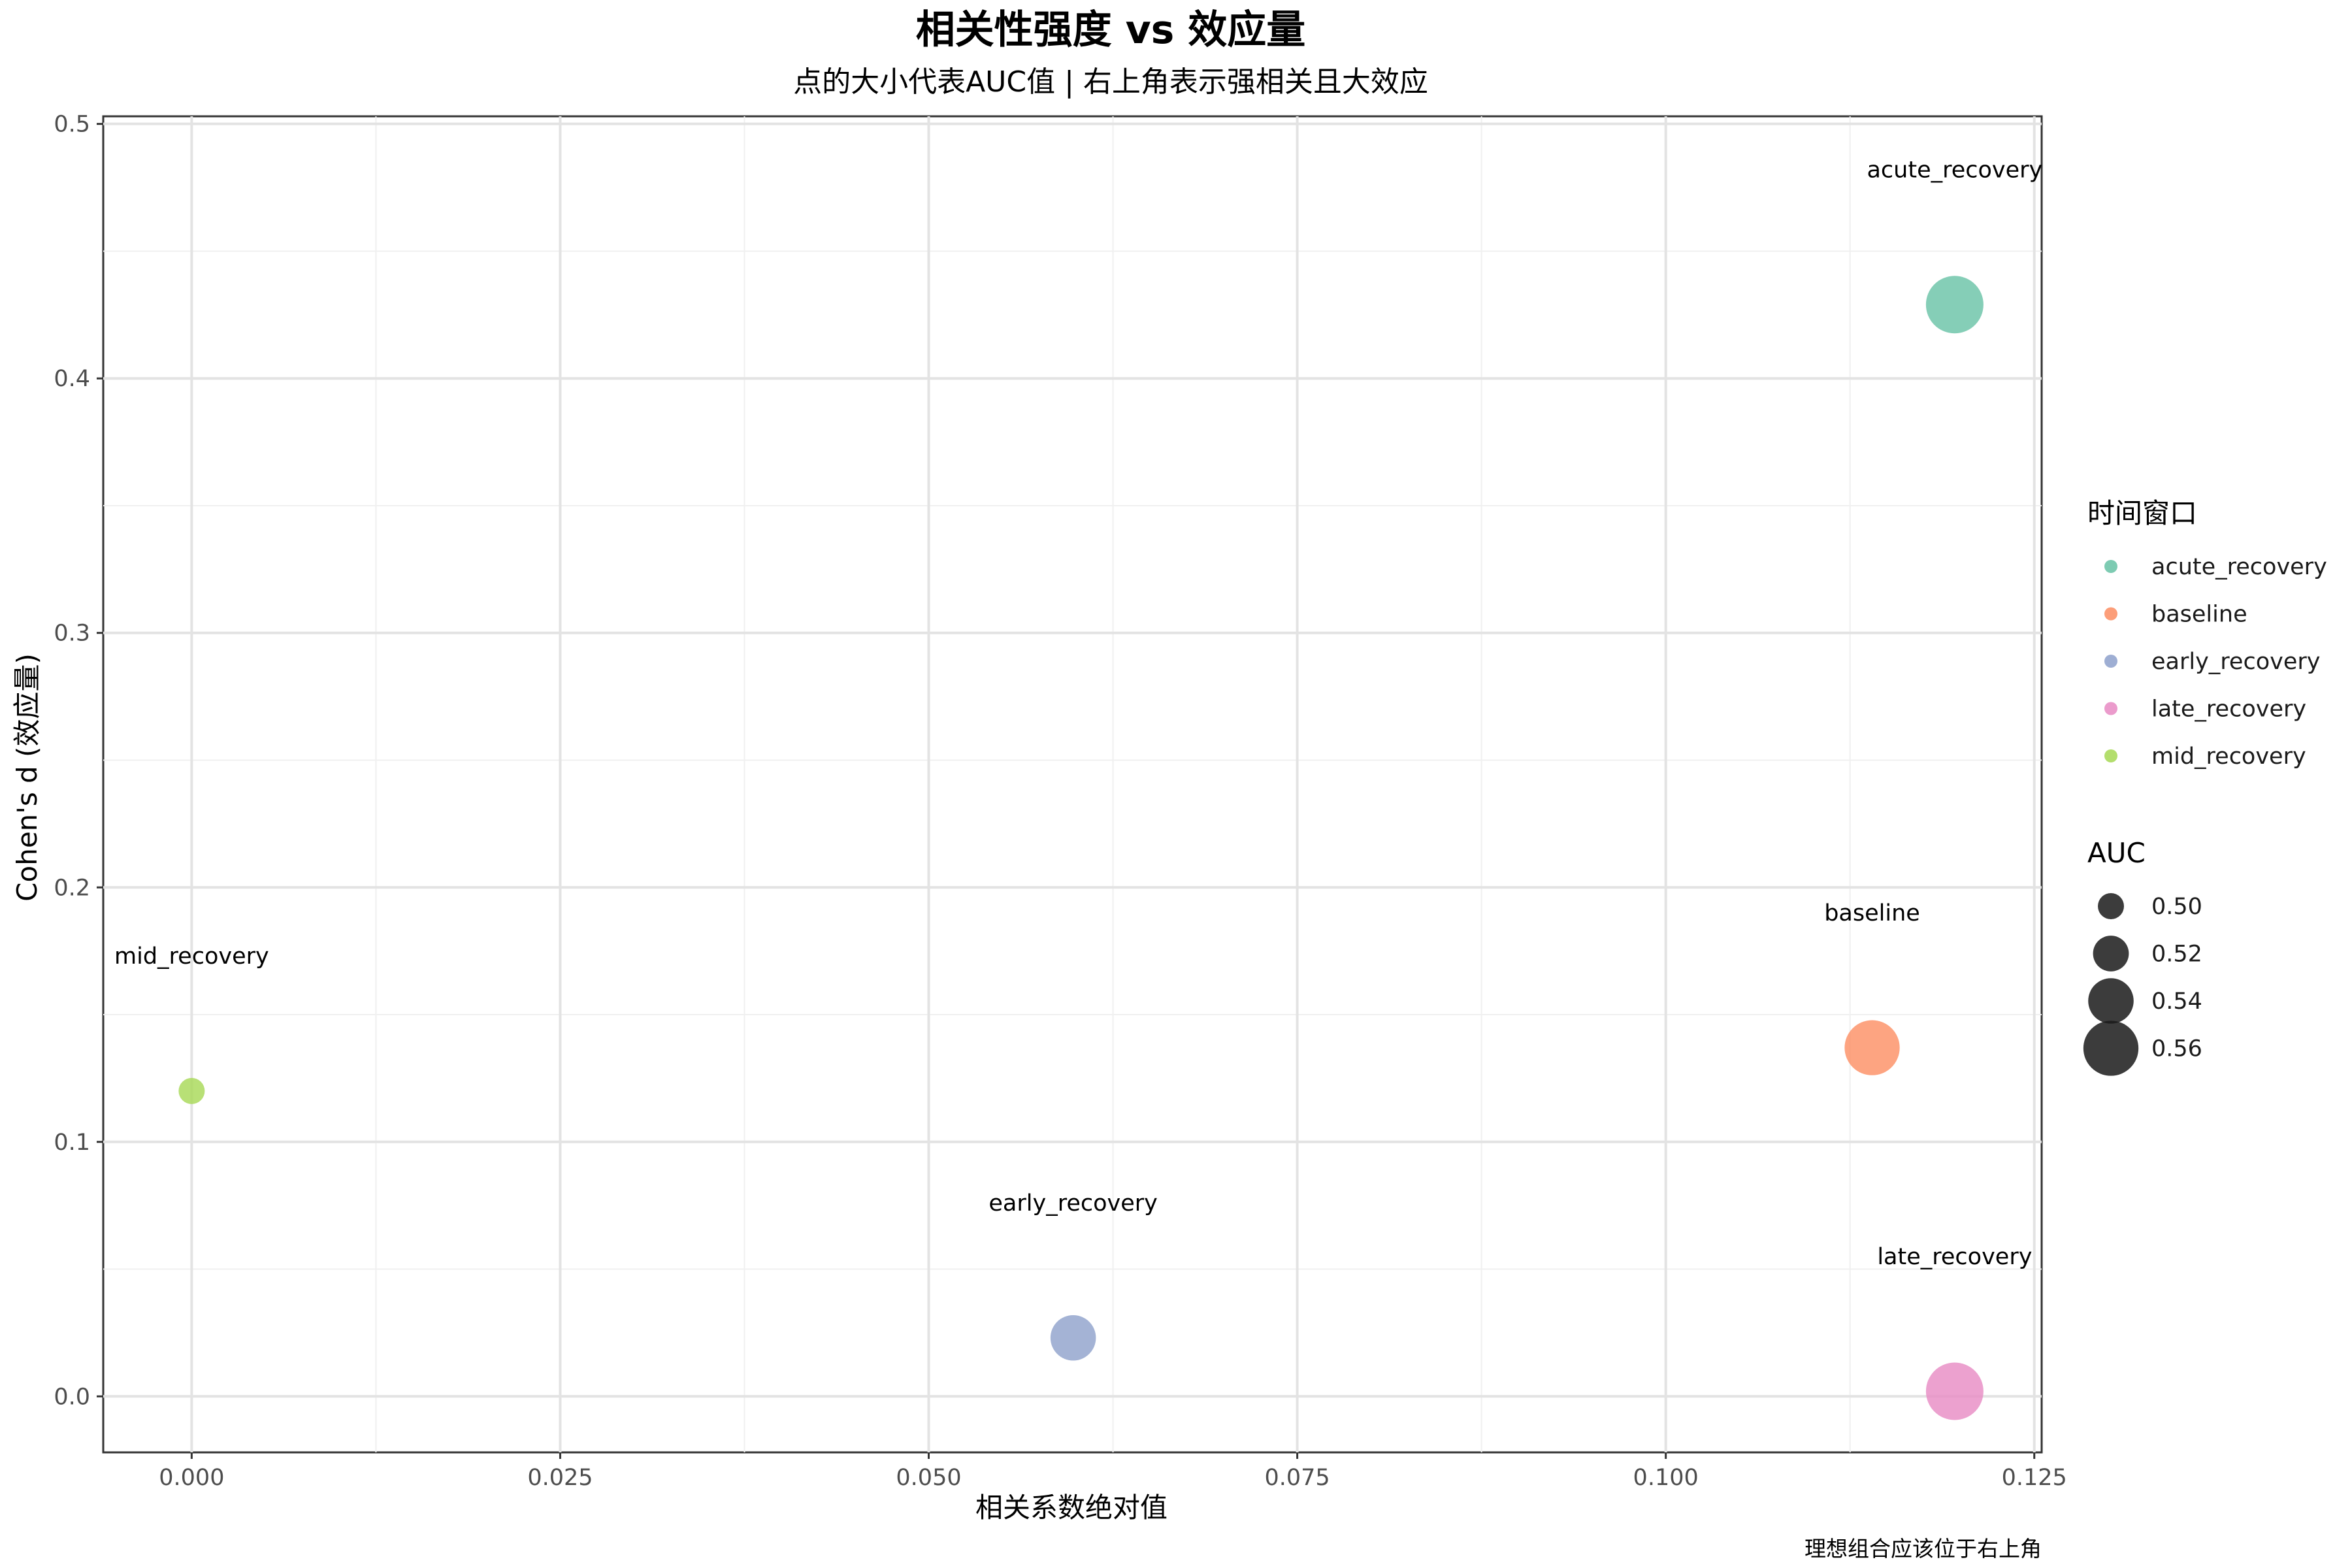 This screenshot has height=1568, width=2352. What do you see at coordinates (2110, 614) in the screenshot?
I see `legend-key-baseline` at bounding box center [2110, 614].